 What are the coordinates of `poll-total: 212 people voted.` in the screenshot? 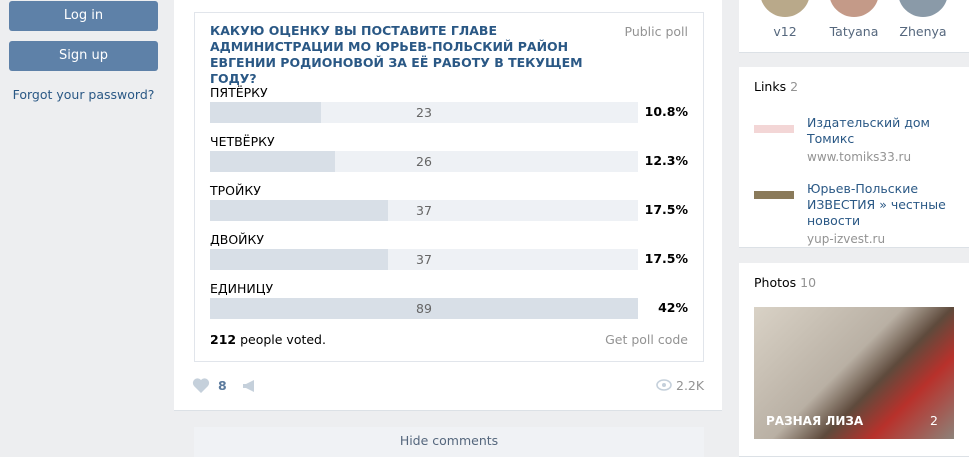 It's located at (268, 339).